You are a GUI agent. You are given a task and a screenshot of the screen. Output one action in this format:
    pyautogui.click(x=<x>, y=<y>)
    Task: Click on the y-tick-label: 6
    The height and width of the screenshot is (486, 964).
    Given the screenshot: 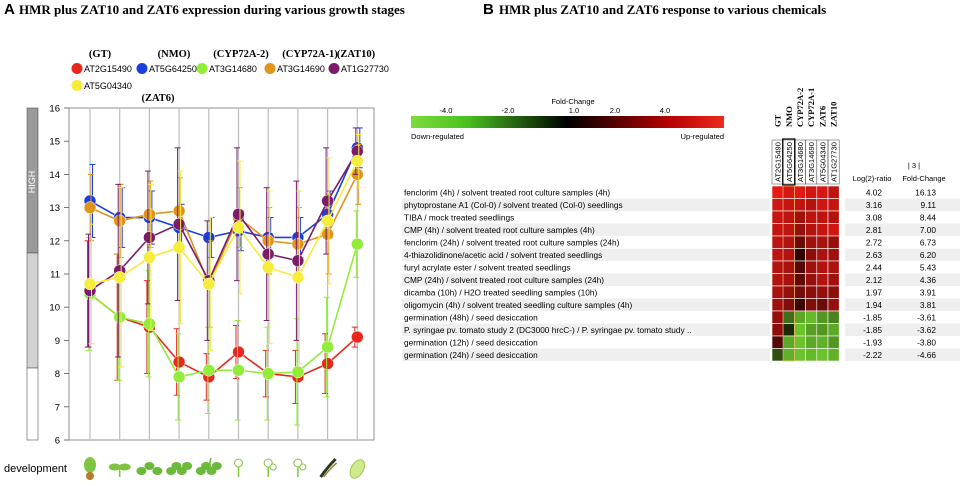 What is the action you would take?
    pyautogui.click(x=57, y=441)
    